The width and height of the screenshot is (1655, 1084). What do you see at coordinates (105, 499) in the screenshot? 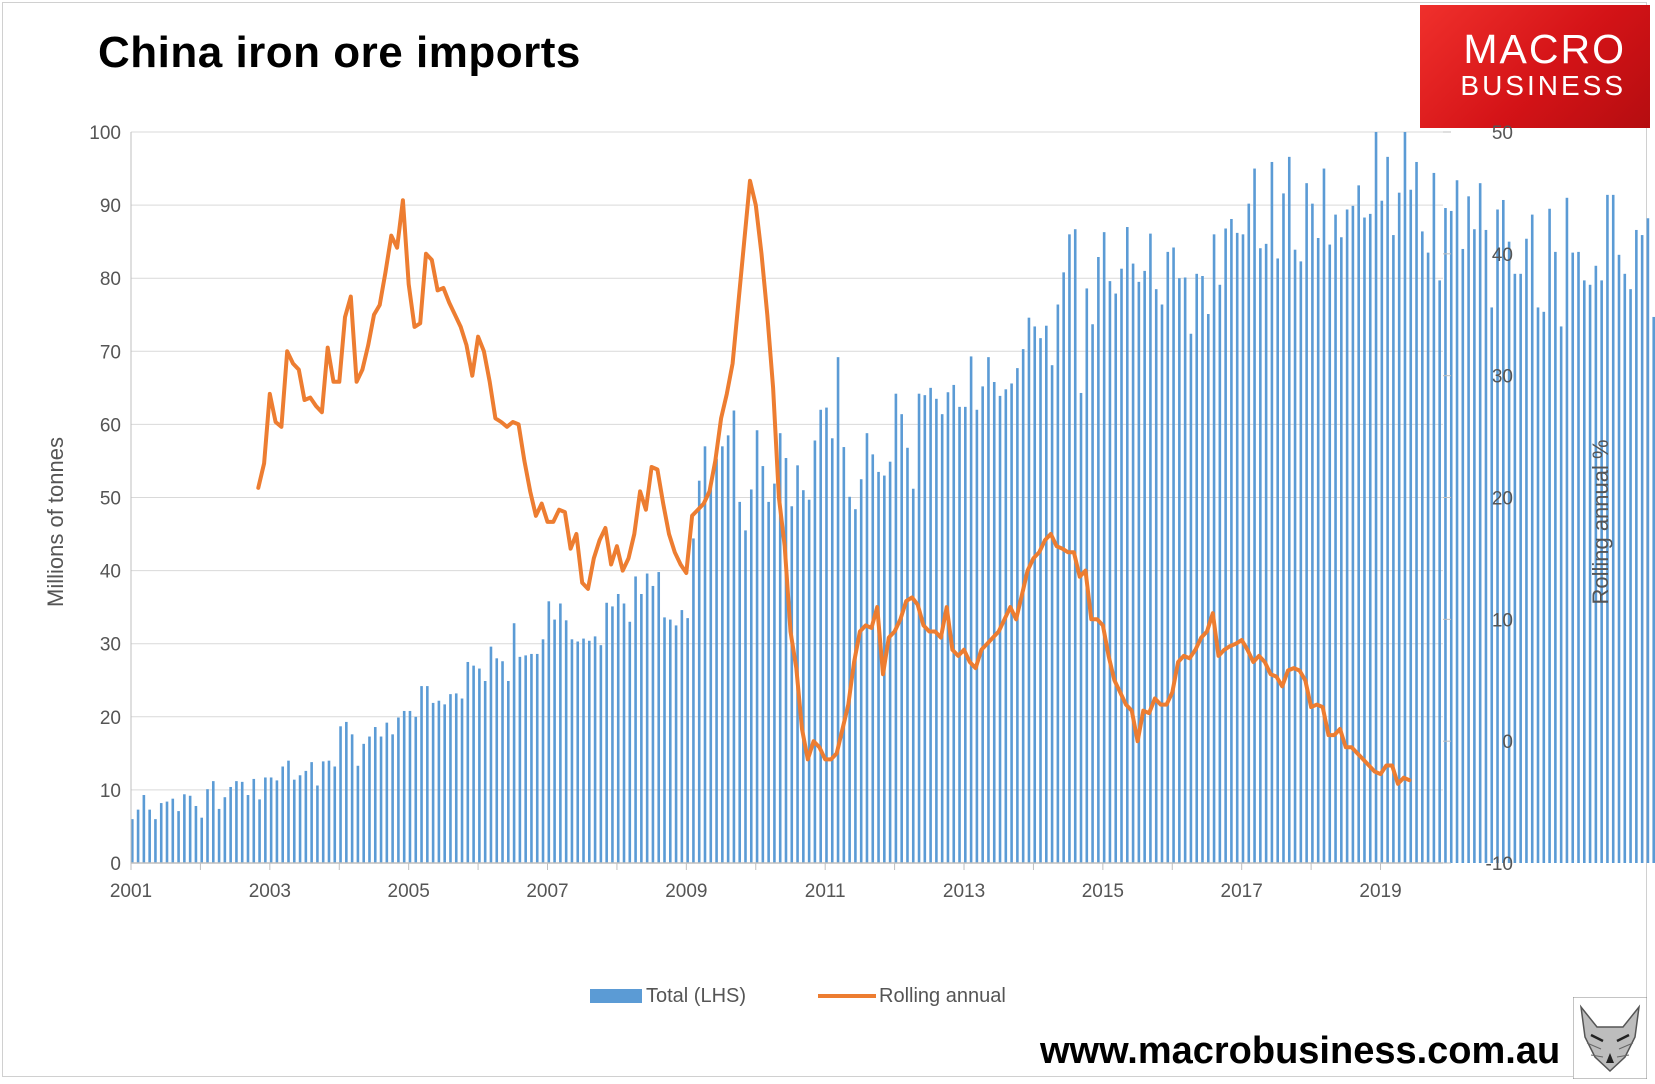
I see `left-axis-ticks: 0 10 20 30 40 50 60 70 80 90 100` at bounding box center [105, 499].